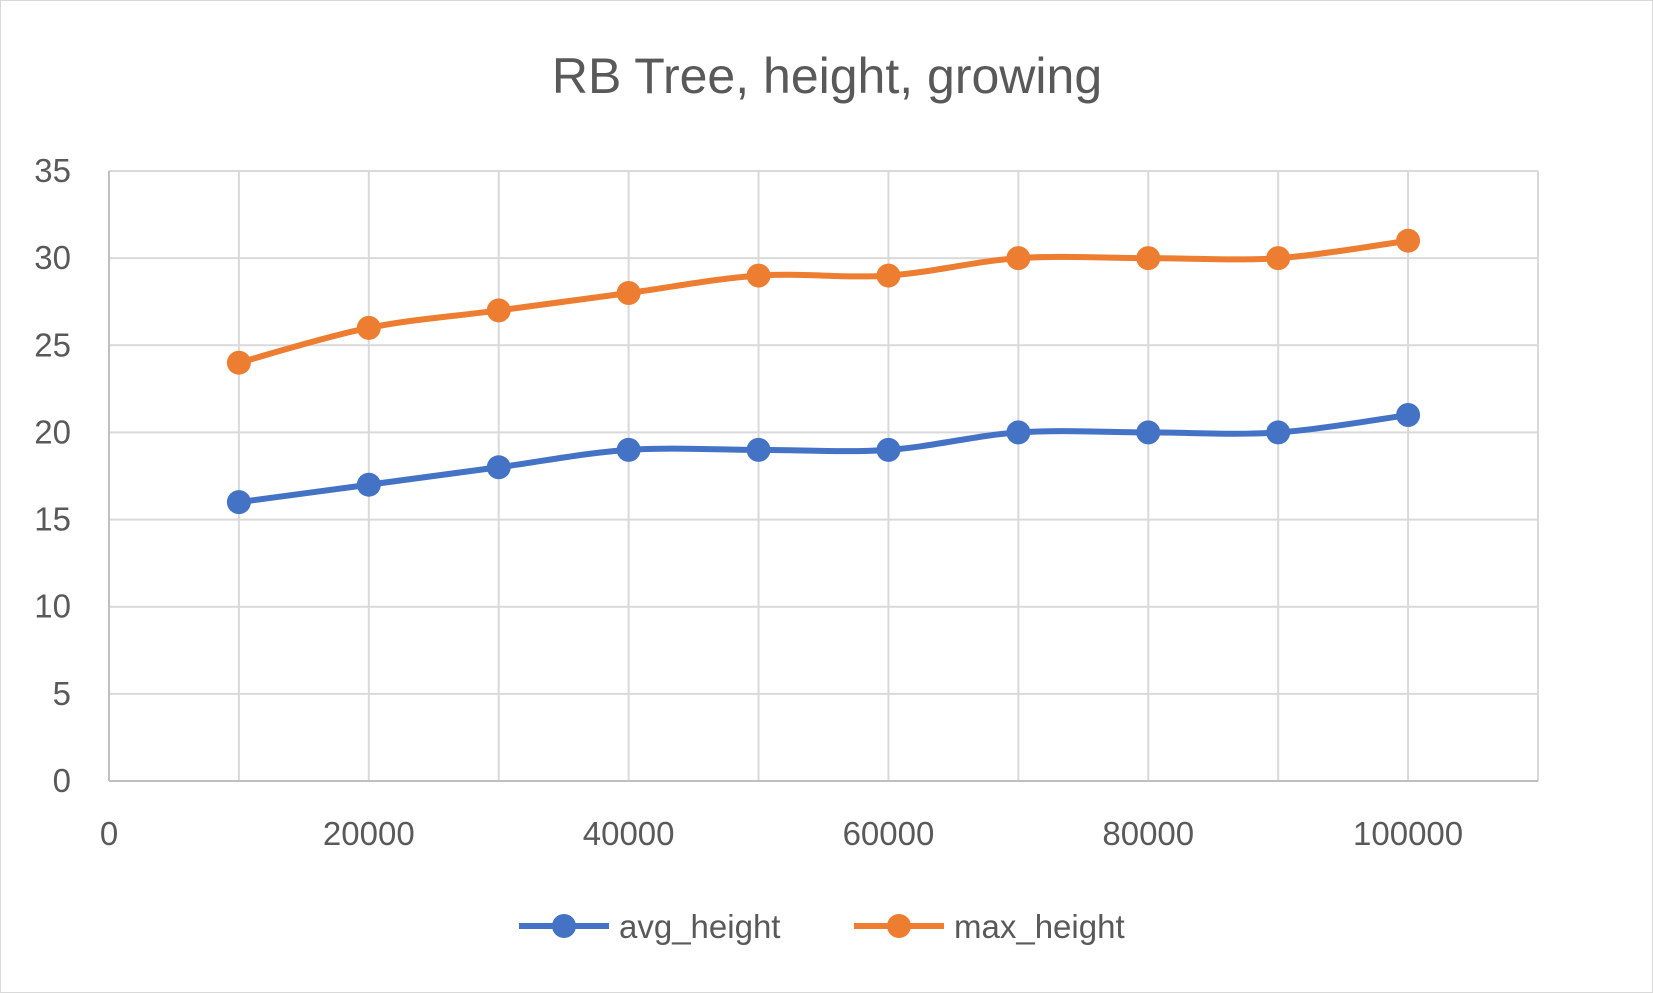 This screenshot has height=993, width=1653. I want to click on x-tick-label: 60000, so click(889, 833).